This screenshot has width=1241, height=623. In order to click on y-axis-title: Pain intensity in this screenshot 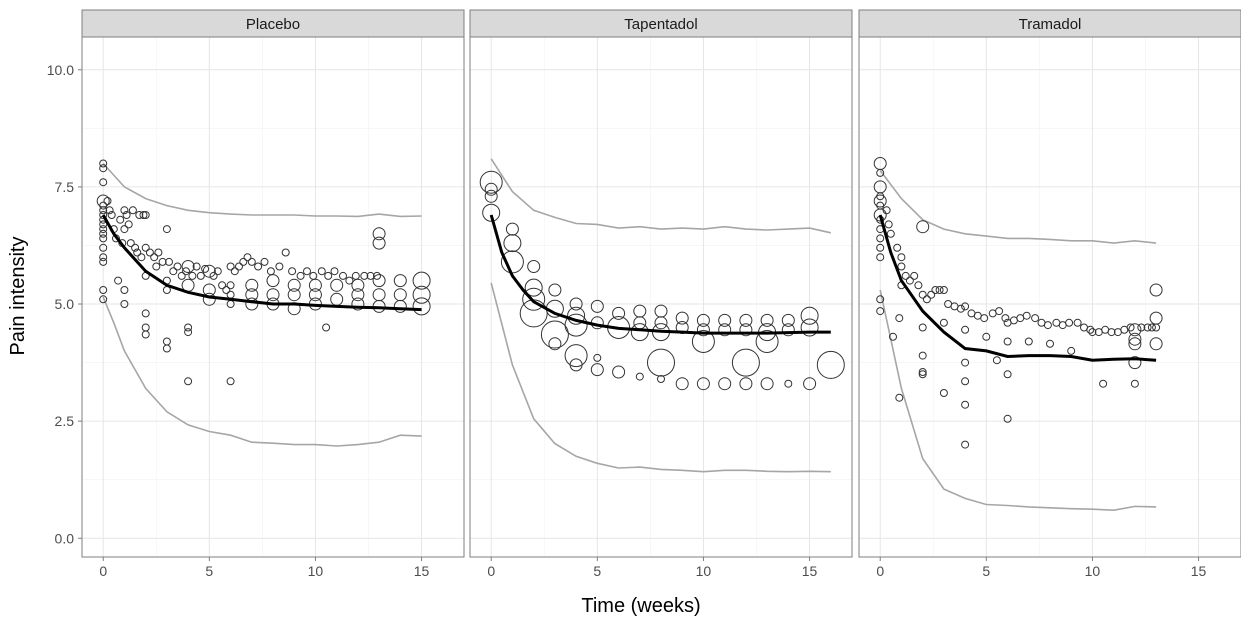, I will do `click(18, 296)`.